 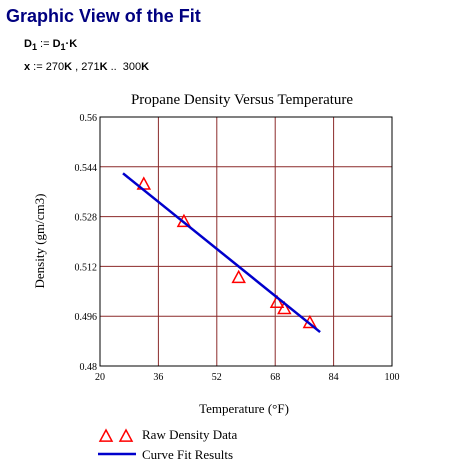 What do you see at coordinates (44, 44) in the screenshot?
I see `d1-assign: :=` at bounding box center [44, 44].